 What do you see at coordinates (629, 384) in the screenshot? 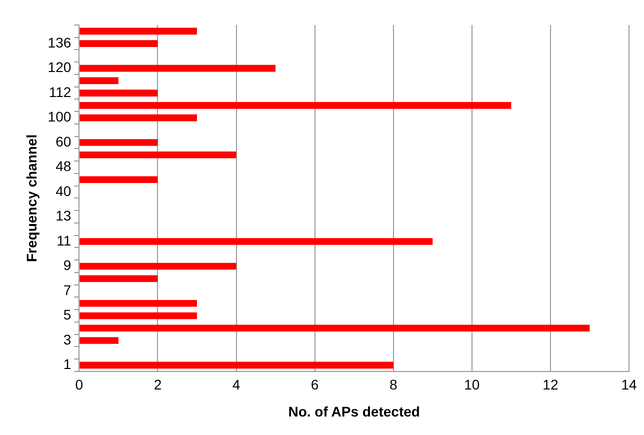
I see `x-tick-label: 14` at bounding box center [629, 384].